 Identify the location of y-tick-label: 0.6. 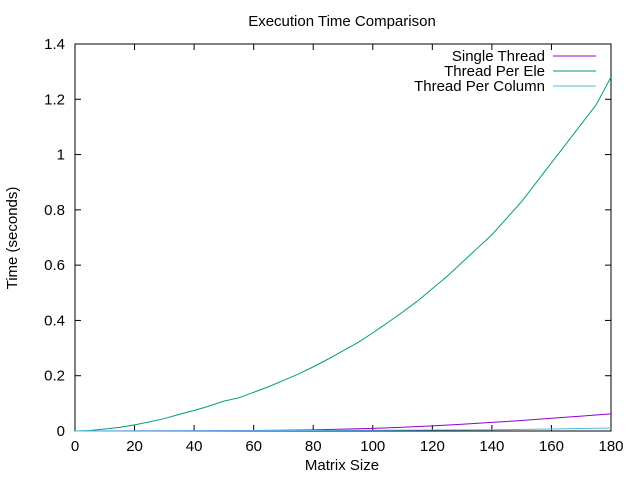
(54, 265).